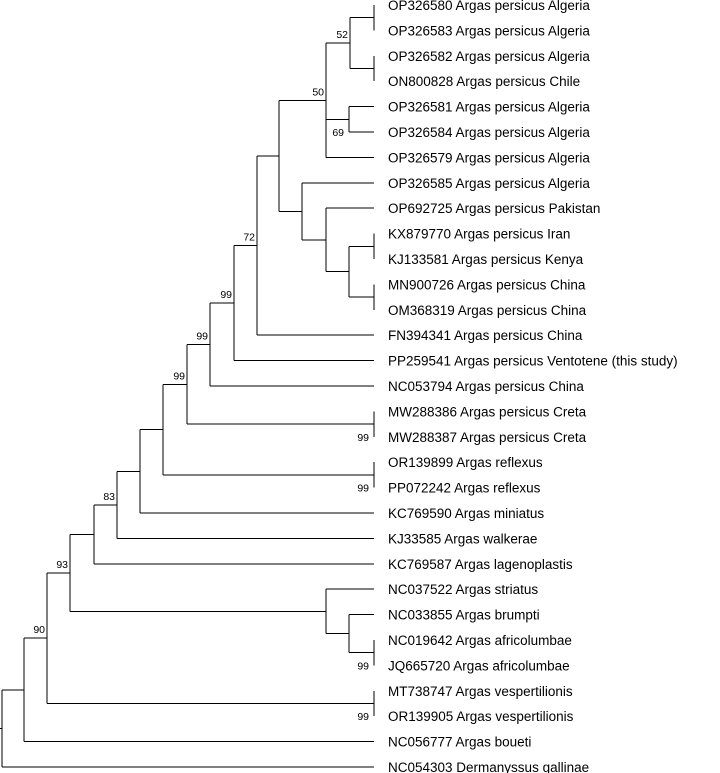 The image size is (720, 773). I want to click on tip-label-OP326581: OP326581 Argas persicus Algeria, so click(489, 107).